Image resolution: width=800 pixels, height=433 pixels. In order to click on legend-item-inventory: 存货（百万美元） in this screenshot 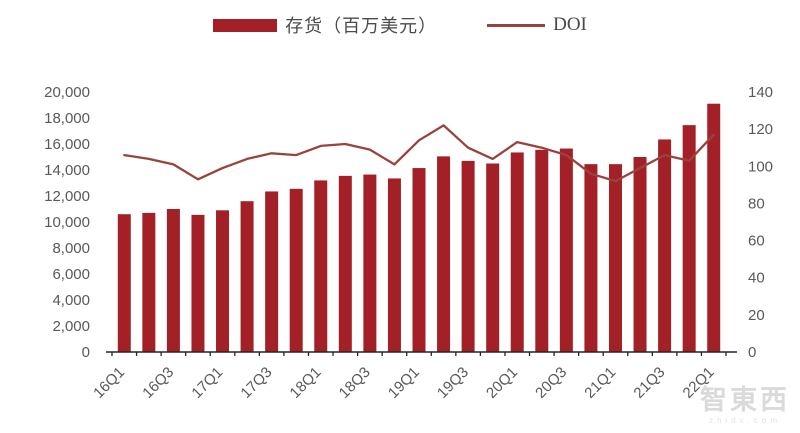, I will do `click(325, 25)`.